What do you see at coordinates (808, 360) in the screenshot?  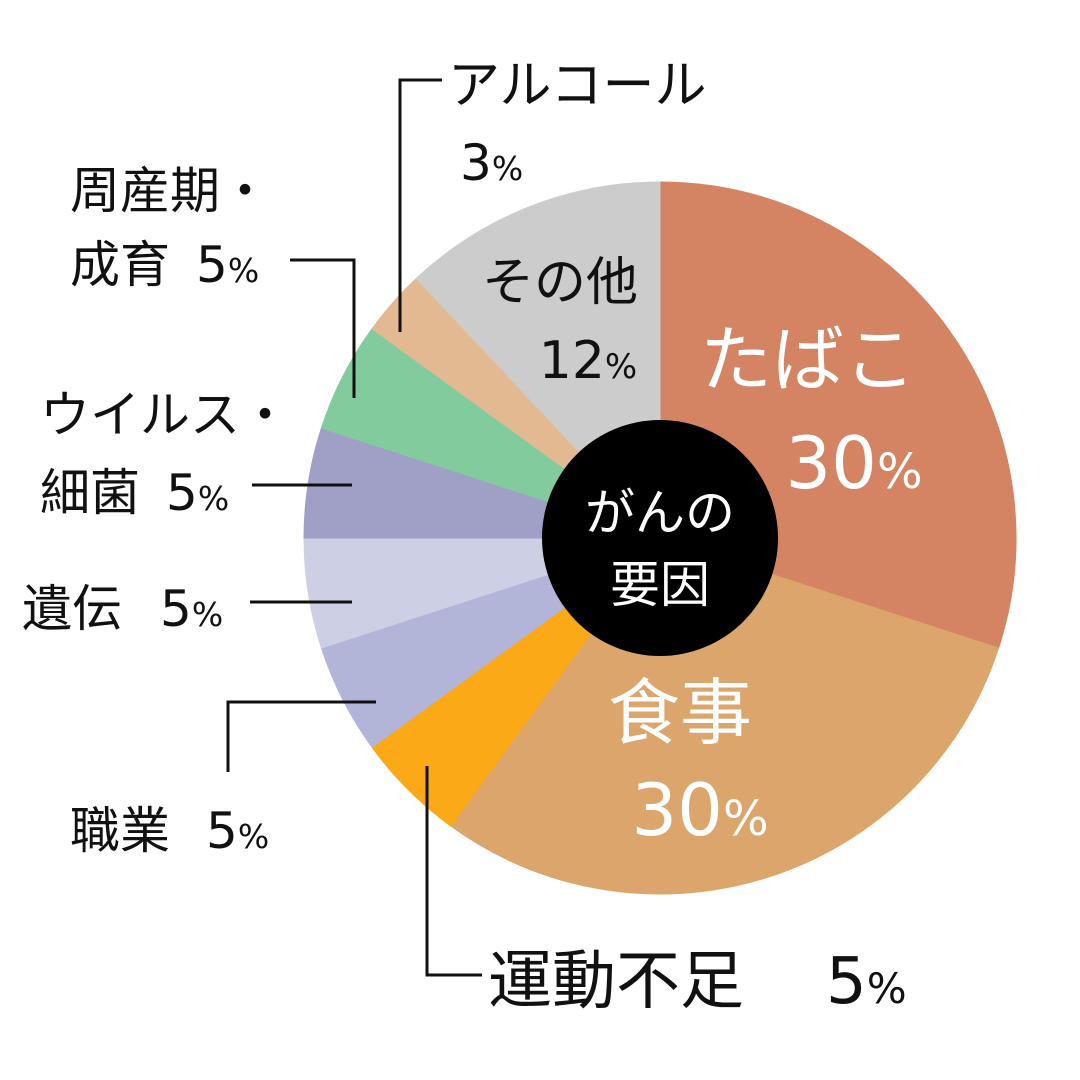 I see `slice-label-tobacco: たばこ` at bounding box center [808, 360].